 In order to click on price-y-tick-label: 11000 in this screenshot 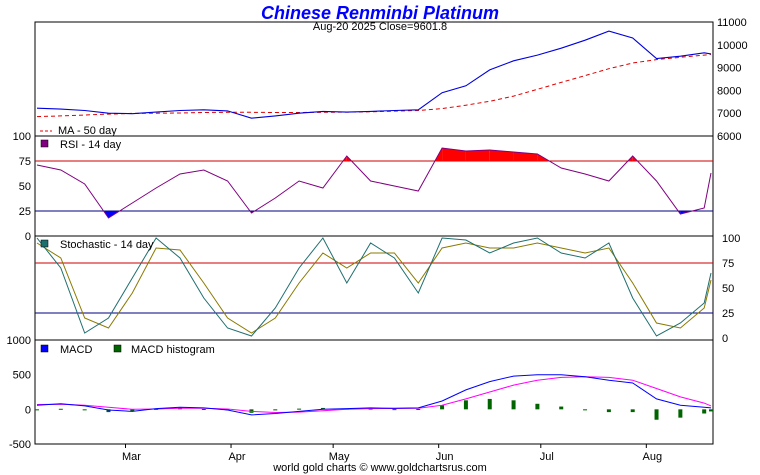, I will do `click(732, 23)`.